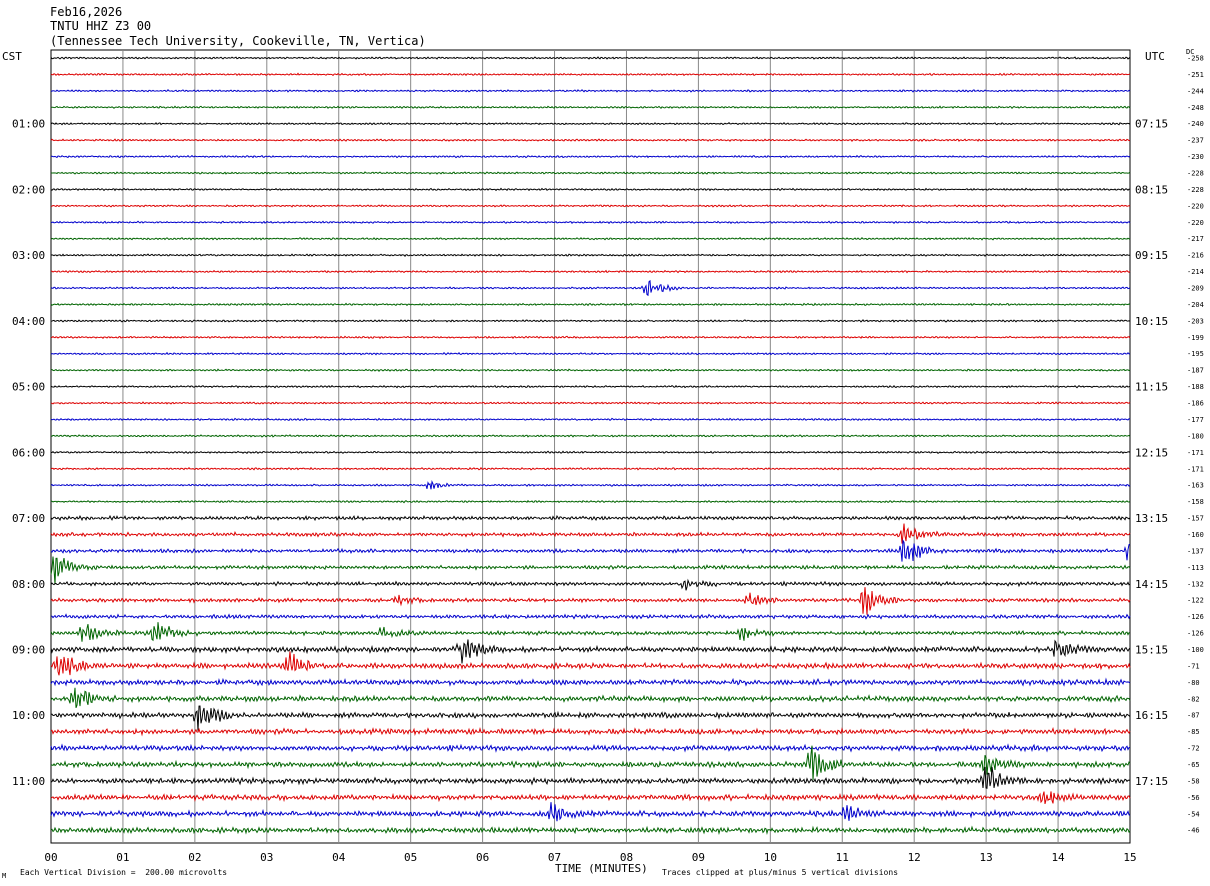 This screenshot has width=1210, height=886. Describe the element at coordinates (1151, 321) in the screenshot. I see `utc-hour-label: 10:15` at that location.